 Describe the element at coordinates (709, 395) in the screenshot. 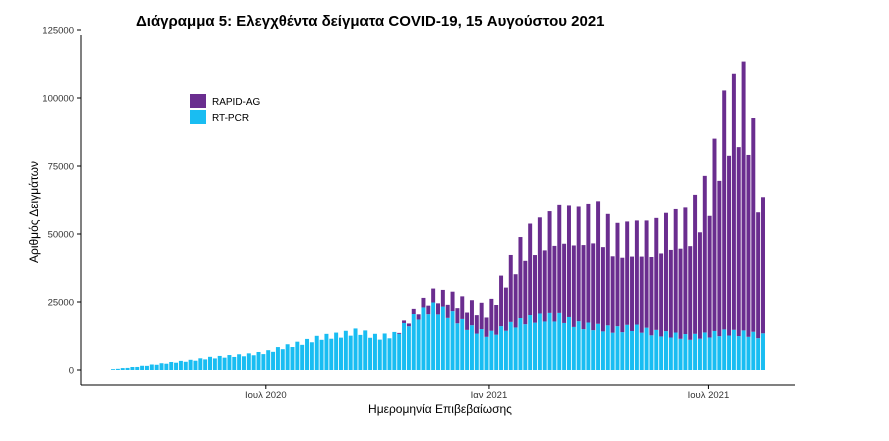

I see `x-tick-label: Ιουλ 2021` at that location.